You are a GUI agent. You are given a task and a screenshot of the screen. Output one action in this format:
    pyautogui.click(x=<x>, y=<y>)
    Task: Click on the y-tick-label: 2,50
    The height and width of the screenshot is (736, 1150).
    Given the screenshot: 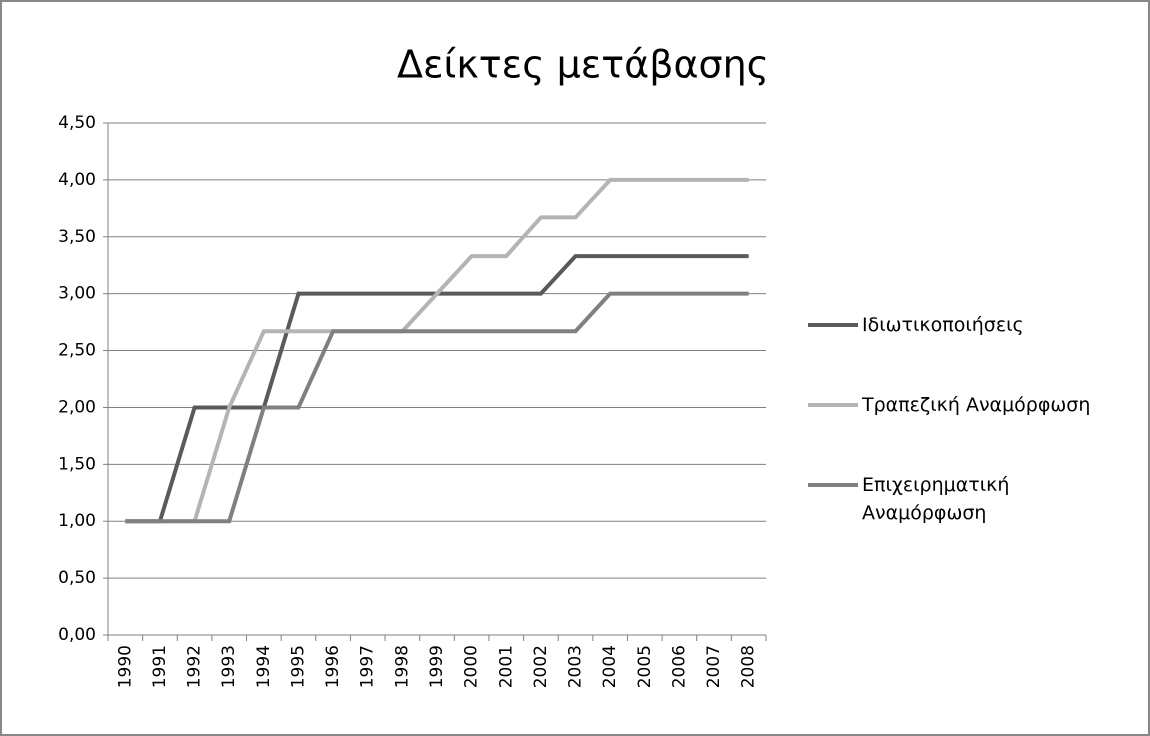 What is the action you would take?
    pyautogui.click(x=77, y=351)
    